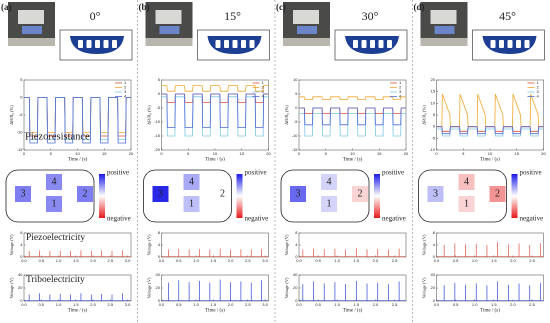 Image resolution: width=550 pixels, height=323 pixels. What do you see at coordinates (433, 91) in the screenshot?
I see `y-tick-label: 15` at bounding box center [433, 91].